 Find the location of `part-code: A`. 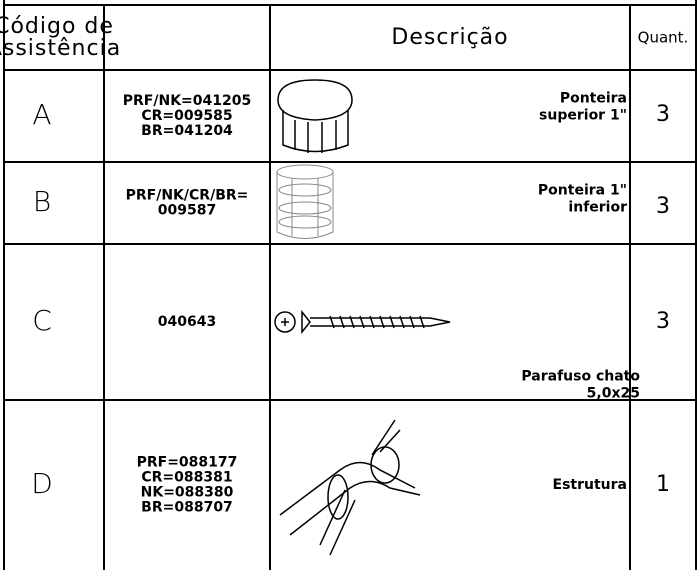

part-code: A is located at coordinates (41, 114).